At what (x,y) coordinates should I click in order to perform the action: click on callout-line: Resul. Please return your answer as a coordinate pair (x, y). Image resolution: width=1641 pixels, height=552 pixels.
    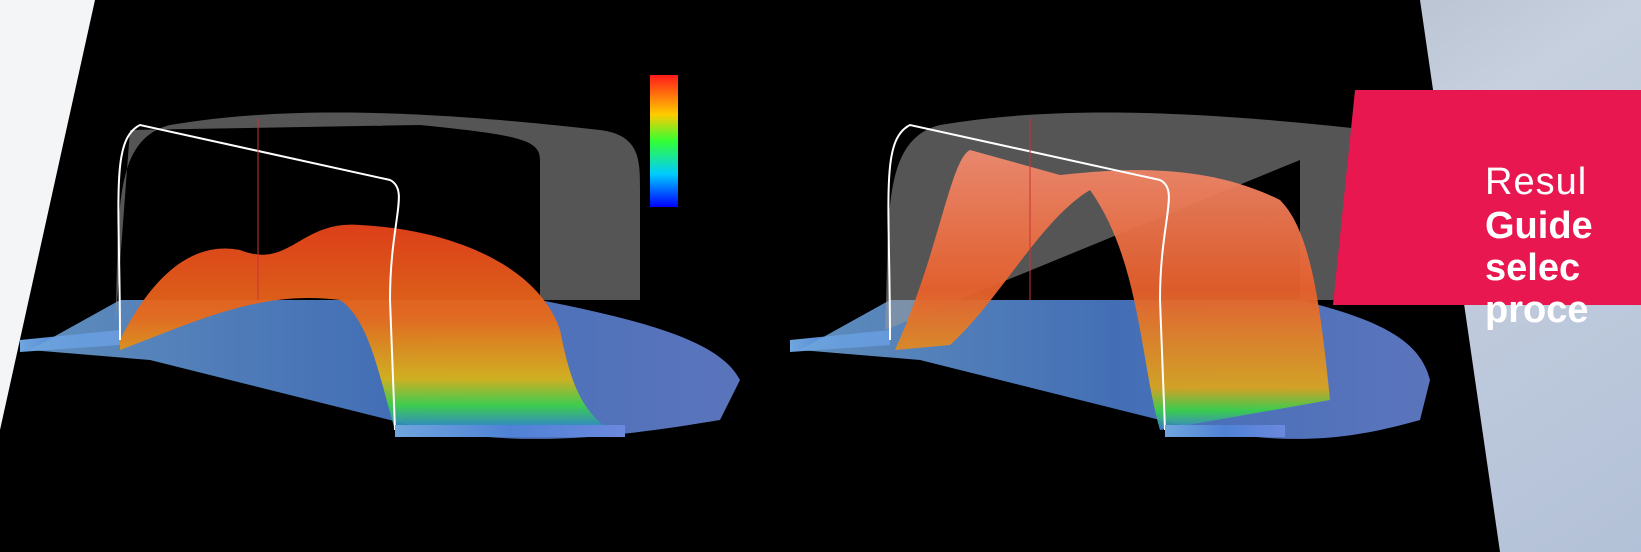
    Looking at the image, I should click on (1536, 182).